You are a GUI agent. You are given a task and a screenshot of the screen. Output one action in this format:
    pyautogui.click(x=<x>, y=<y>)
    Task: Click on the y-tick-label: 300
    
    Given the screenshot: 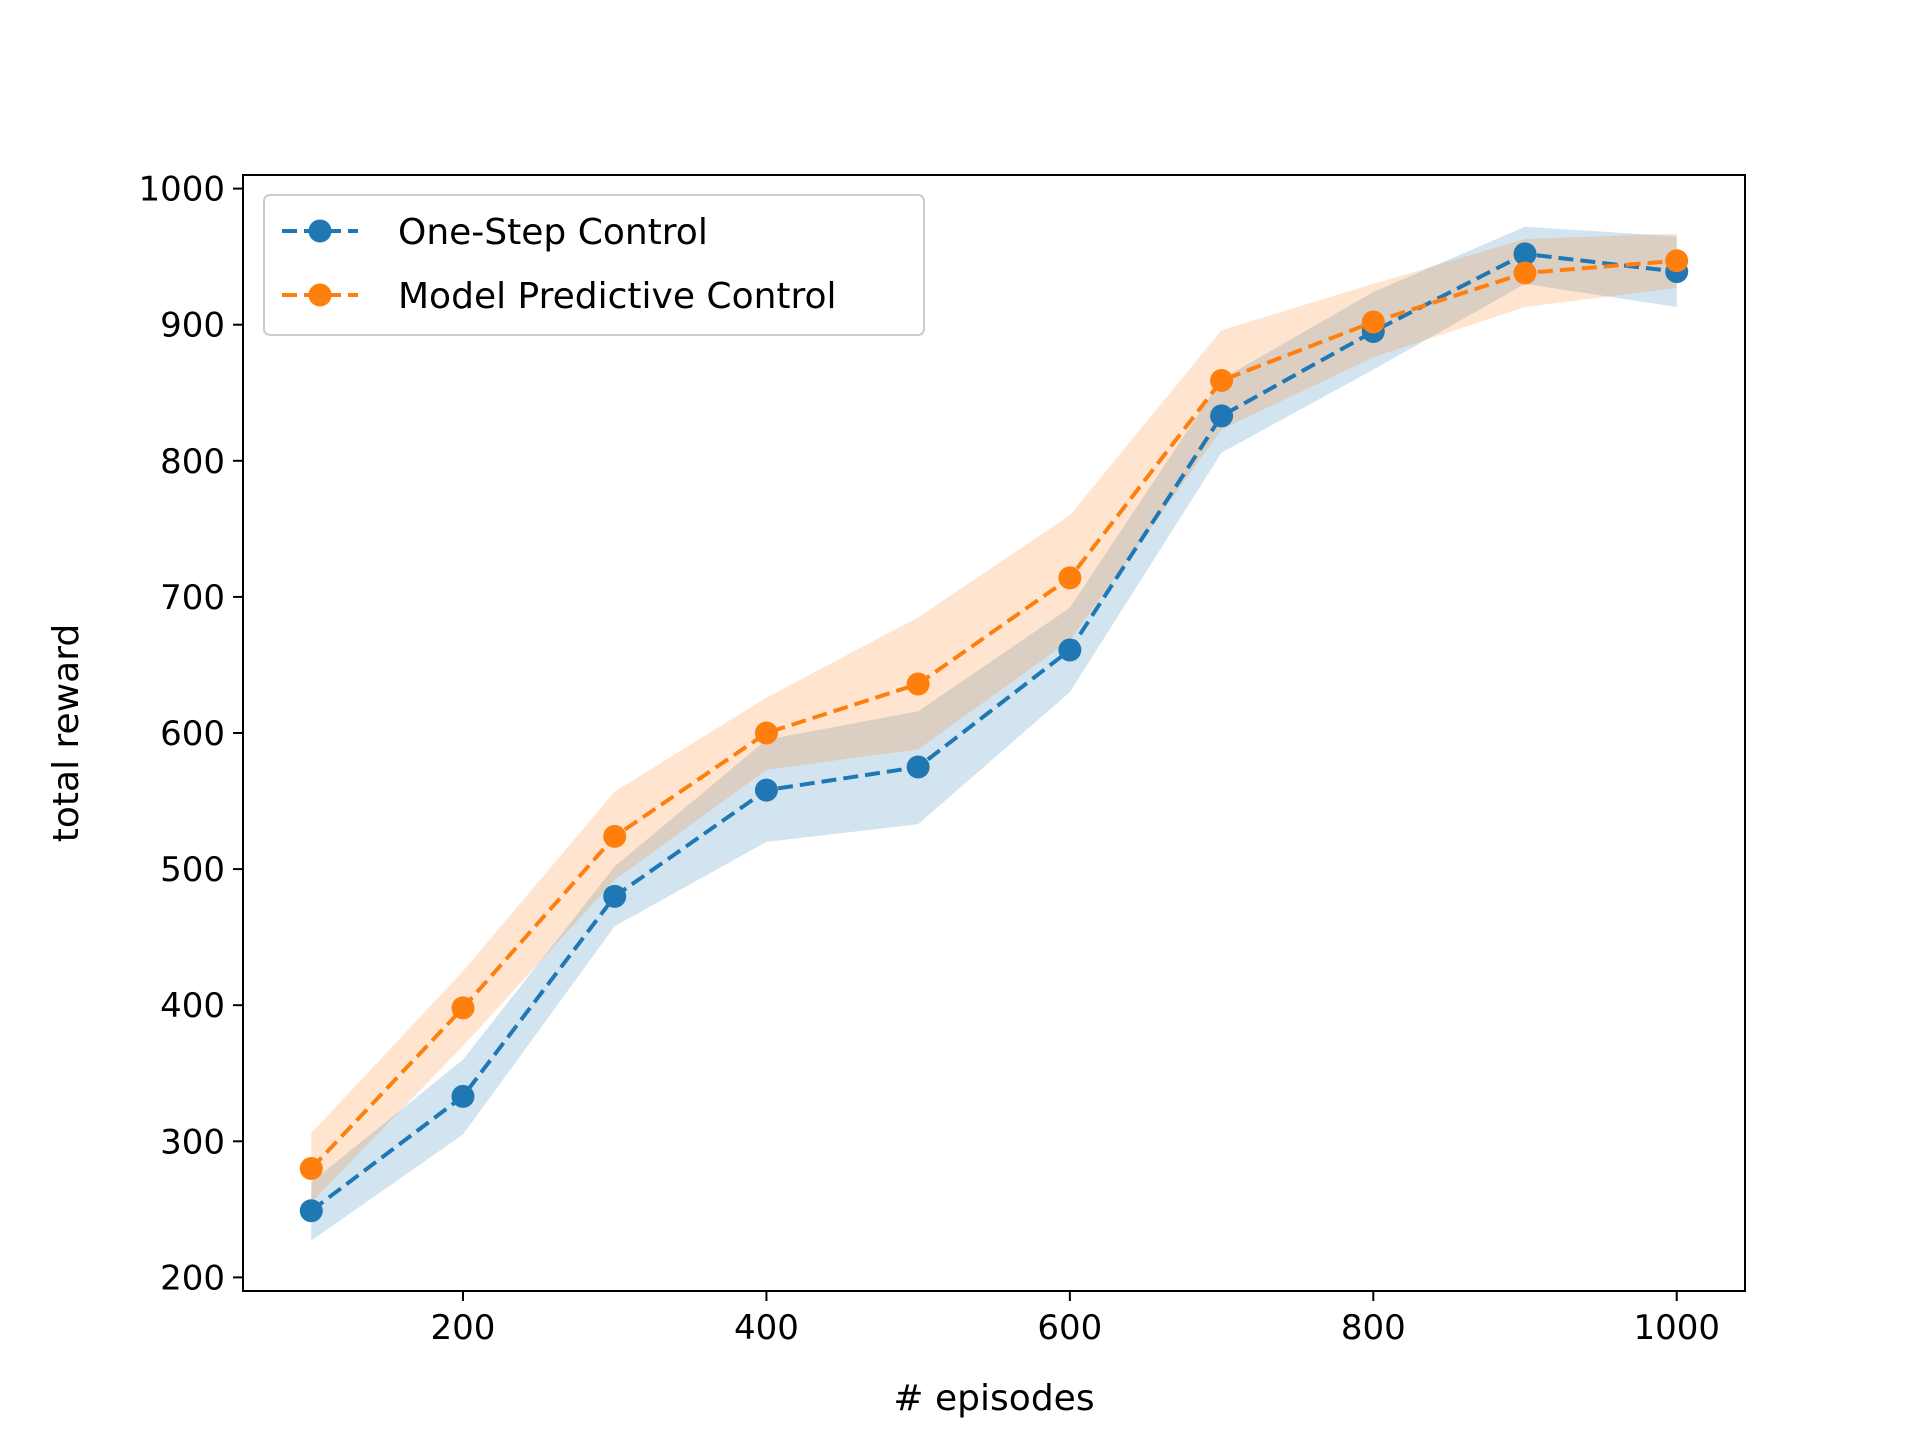 What is the action you would take?
    pyautogui.click(x=192, y=1142)
    